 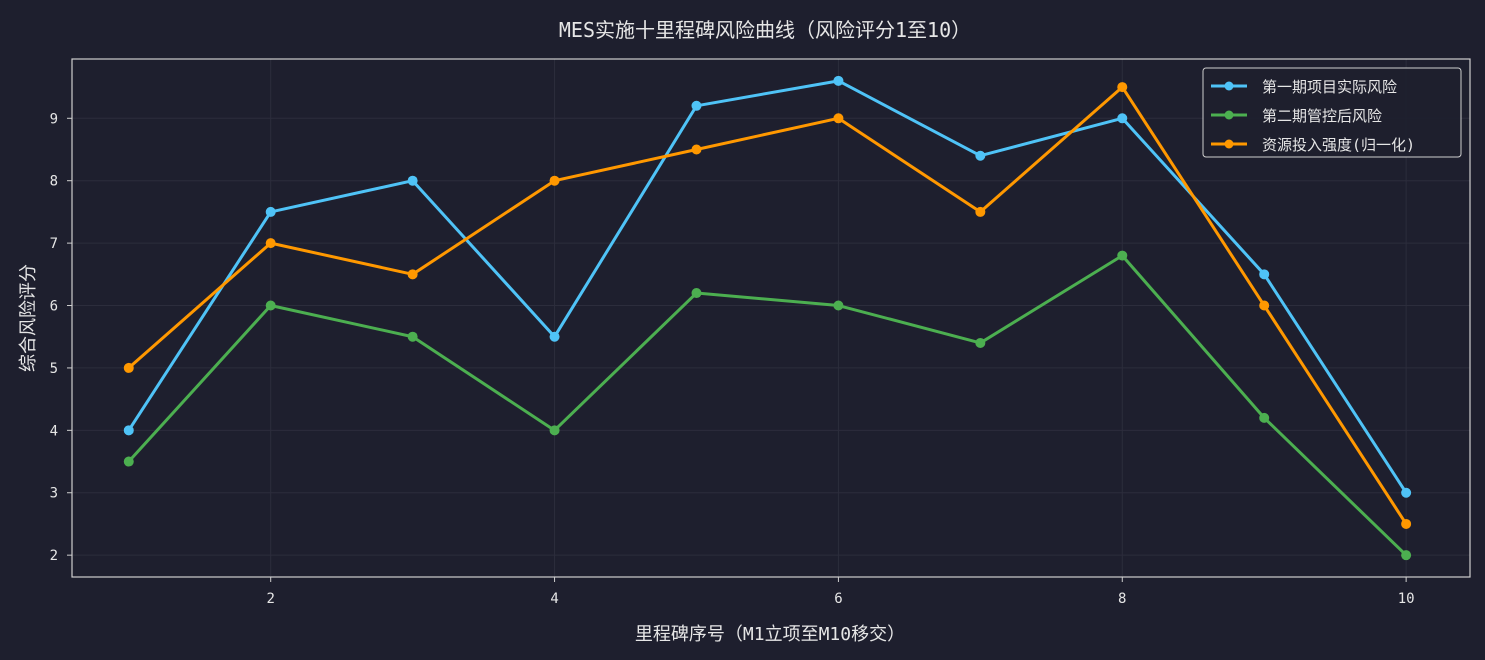 What do you see at coordinates (1329, 87) in the screenshot?
I see `legend-label-0: 第一期项目实际风险` at bounding box center [1329, 87].